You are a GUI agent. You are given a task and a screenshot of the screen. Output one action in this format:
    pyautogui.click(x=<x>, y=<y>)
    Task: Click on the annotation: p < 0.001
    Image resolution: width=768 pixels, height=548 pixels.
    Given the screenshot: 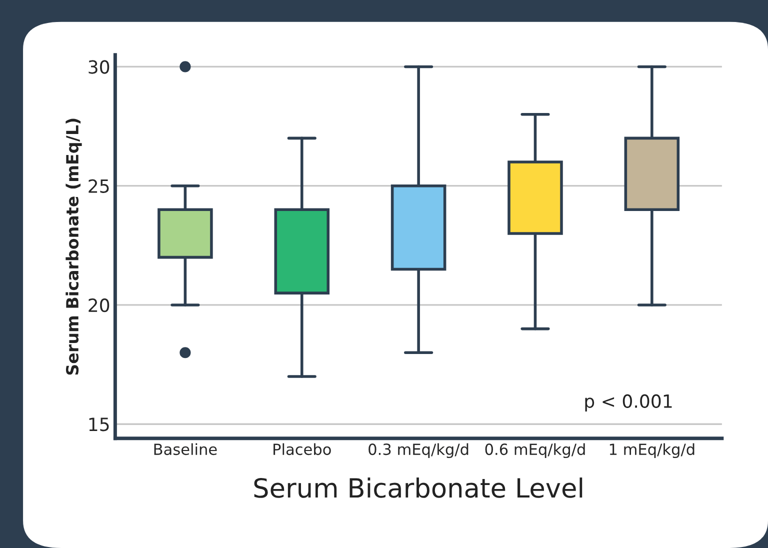 What is the action you would take?
    pyautogui.click(x=628, y=403)
    